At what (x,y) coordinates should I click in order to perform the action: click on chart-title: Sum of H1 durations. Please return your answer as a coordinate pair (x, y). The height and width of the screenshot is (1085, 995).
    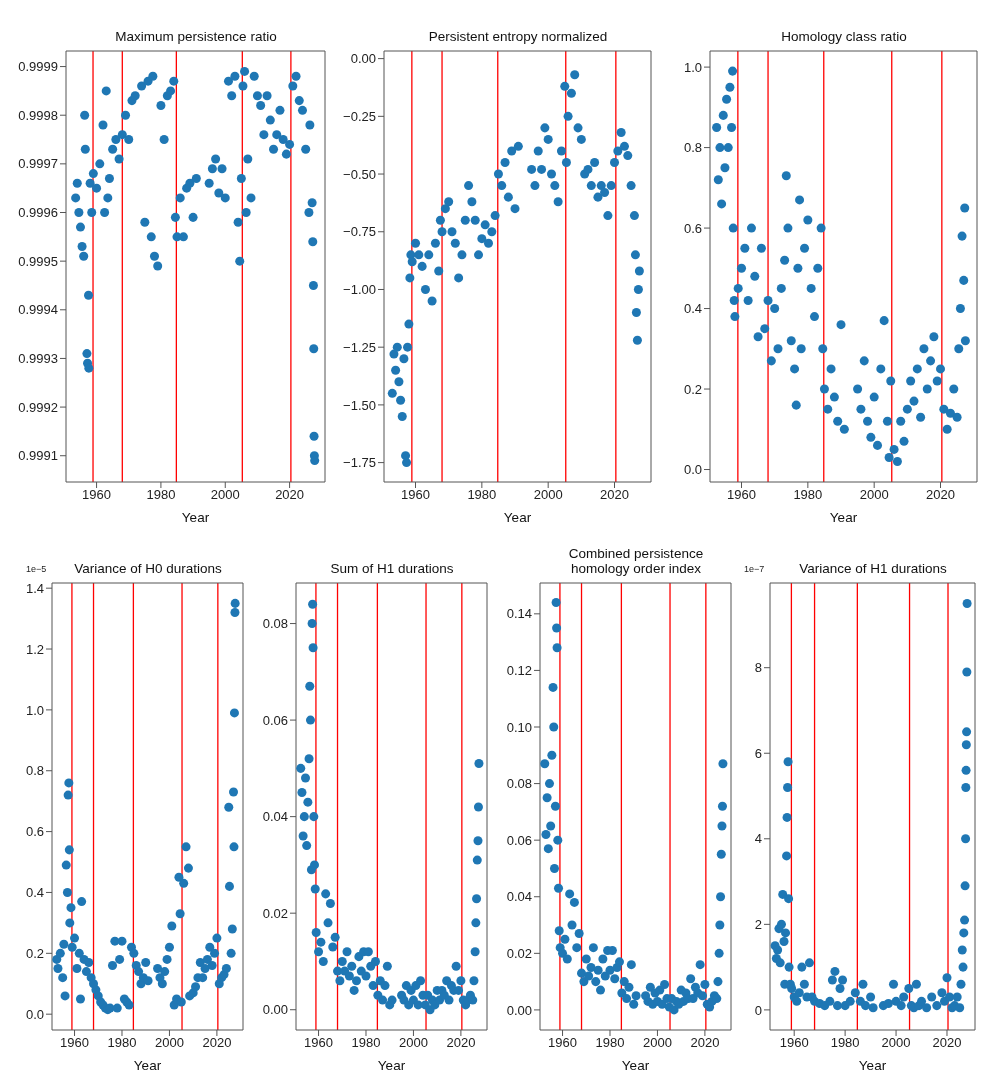
    Looking at the image, I should click on (392, 568).